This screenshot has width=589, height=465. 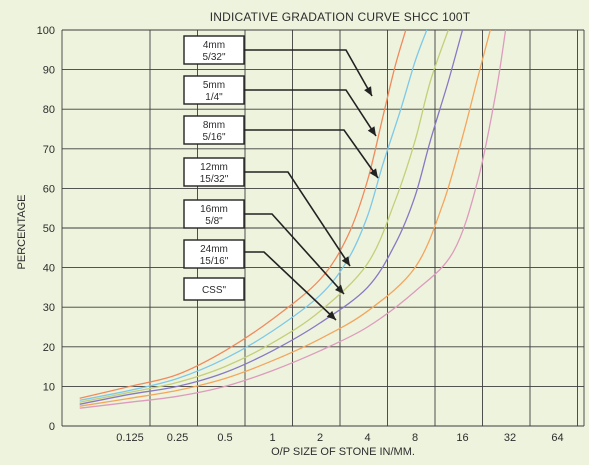 What do you see at coordinates (52, 427) in the screenshot?
I see `y-tick-label: 0` at bounding box center [52, 427].